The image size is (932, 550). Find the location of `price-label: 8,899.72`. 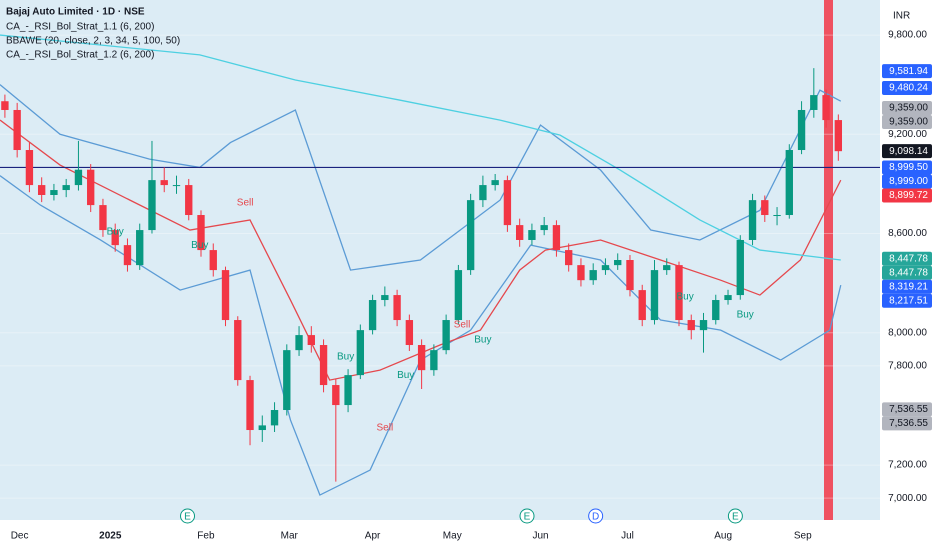

price-label: 8,899.72 is located at coordinates (908, 195).